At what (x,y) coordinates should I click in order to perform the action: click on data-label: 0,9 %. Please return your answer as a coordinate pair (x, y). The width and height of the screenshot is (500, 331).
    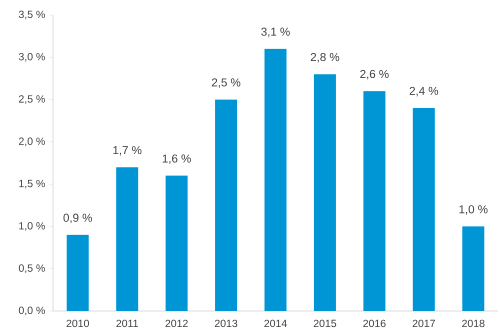
    Looking at the image, I should click on (77, 219).